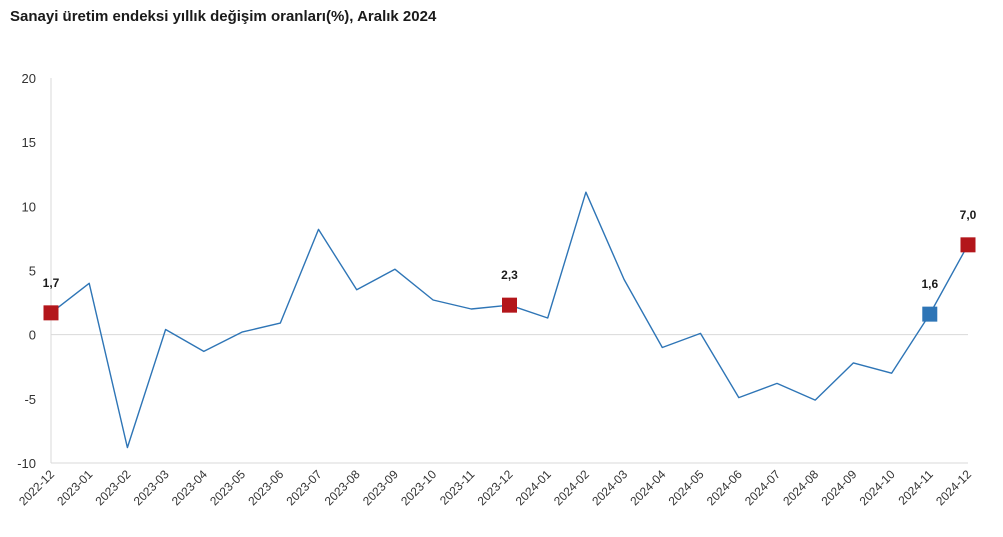 The width and height of the screenshot is (1003, 537). Describe the element at coordinates (112, 487) in the screenshot. I see `x-tick-label: 2023-02` at that location.